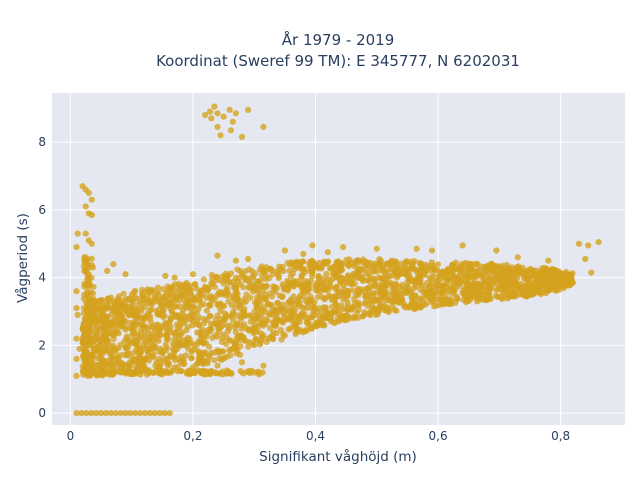 The height and width of the screenshot is (480, 640). I want to click on x-tick-label: 0,4, so click(315, 436).